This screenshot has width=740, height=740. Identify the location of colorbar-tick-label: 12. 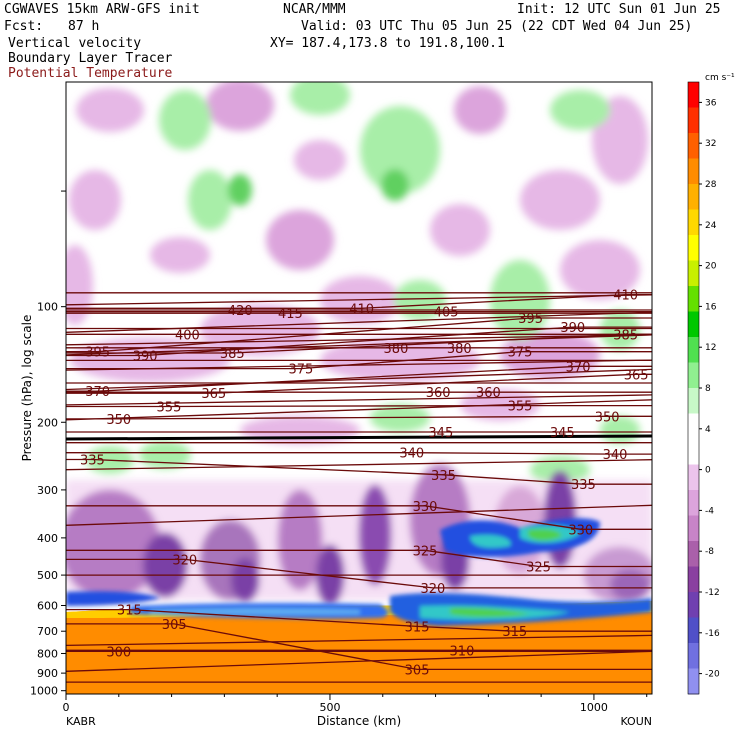
(710, 348).